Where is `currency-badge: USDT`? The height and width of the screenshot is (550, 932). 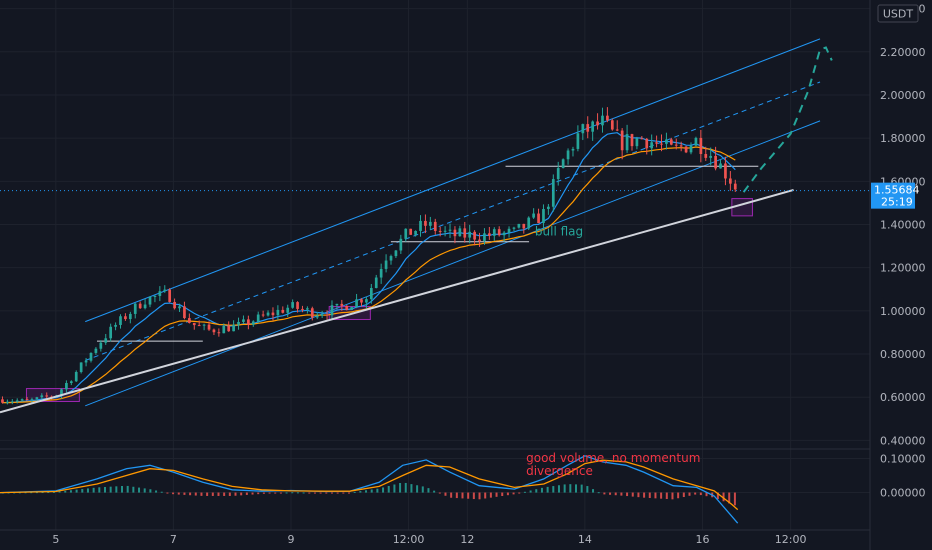 currency-badge: USDT is located at coordinates (898, 13).